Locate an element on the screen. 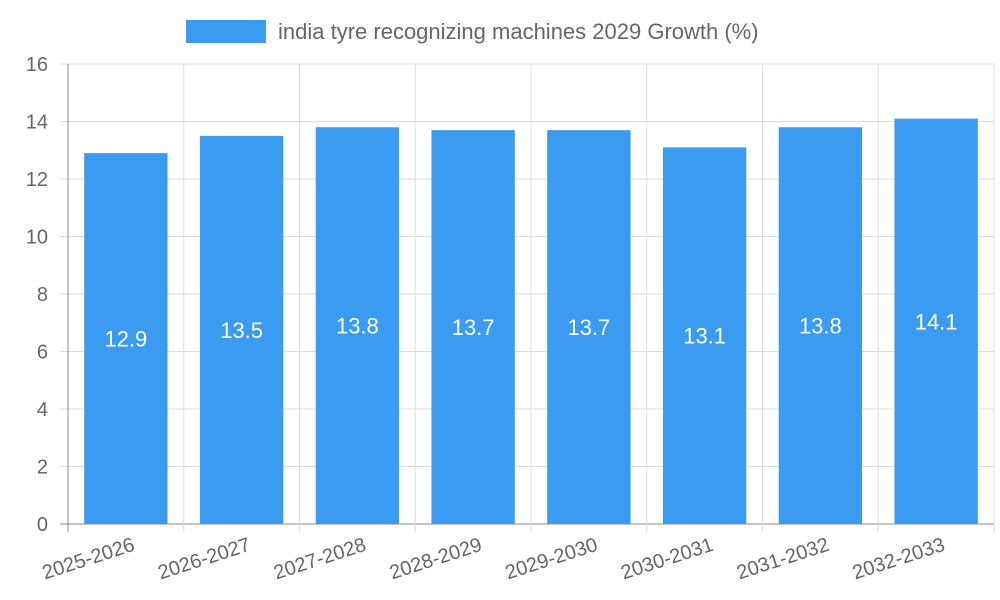  y-tick-label: 12 is located at coordinates (37, 180).